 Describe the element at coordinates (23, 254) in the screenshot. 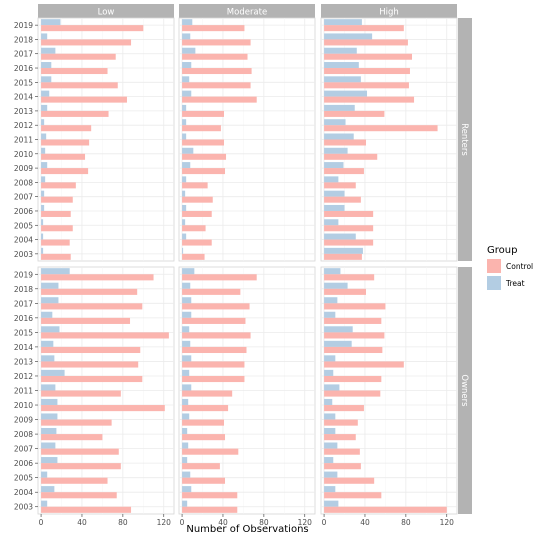

I see `y-tick-label: 2003` at that location.